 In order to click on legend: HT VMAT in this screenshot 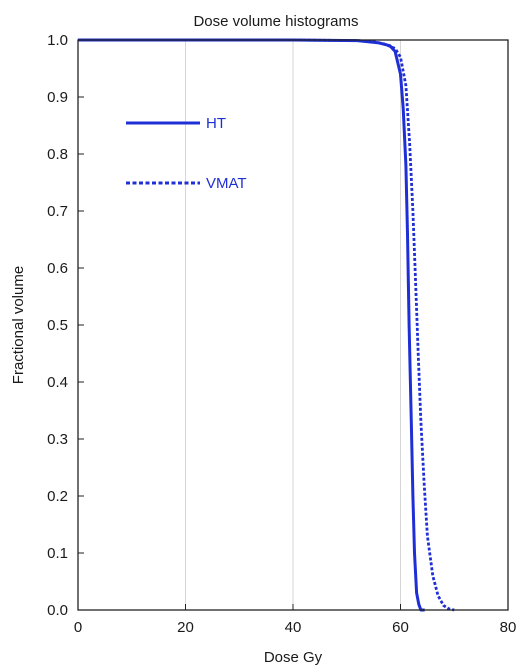, I will do `click(186, 153)`.